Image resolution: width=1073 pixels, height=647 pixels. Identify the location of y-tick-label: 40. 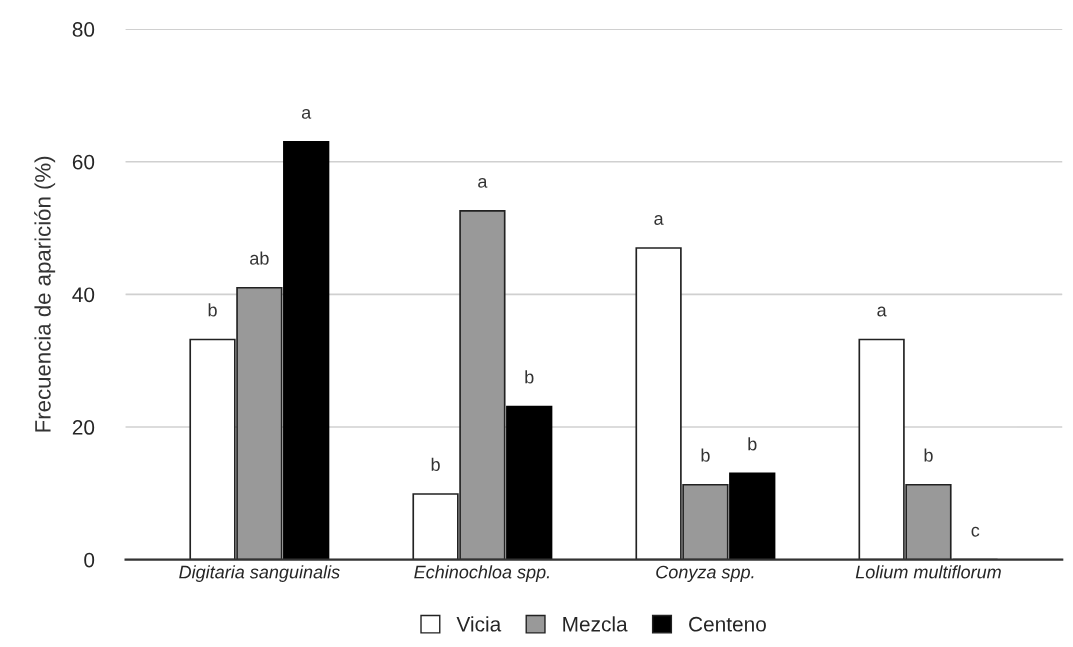
(83, 295).